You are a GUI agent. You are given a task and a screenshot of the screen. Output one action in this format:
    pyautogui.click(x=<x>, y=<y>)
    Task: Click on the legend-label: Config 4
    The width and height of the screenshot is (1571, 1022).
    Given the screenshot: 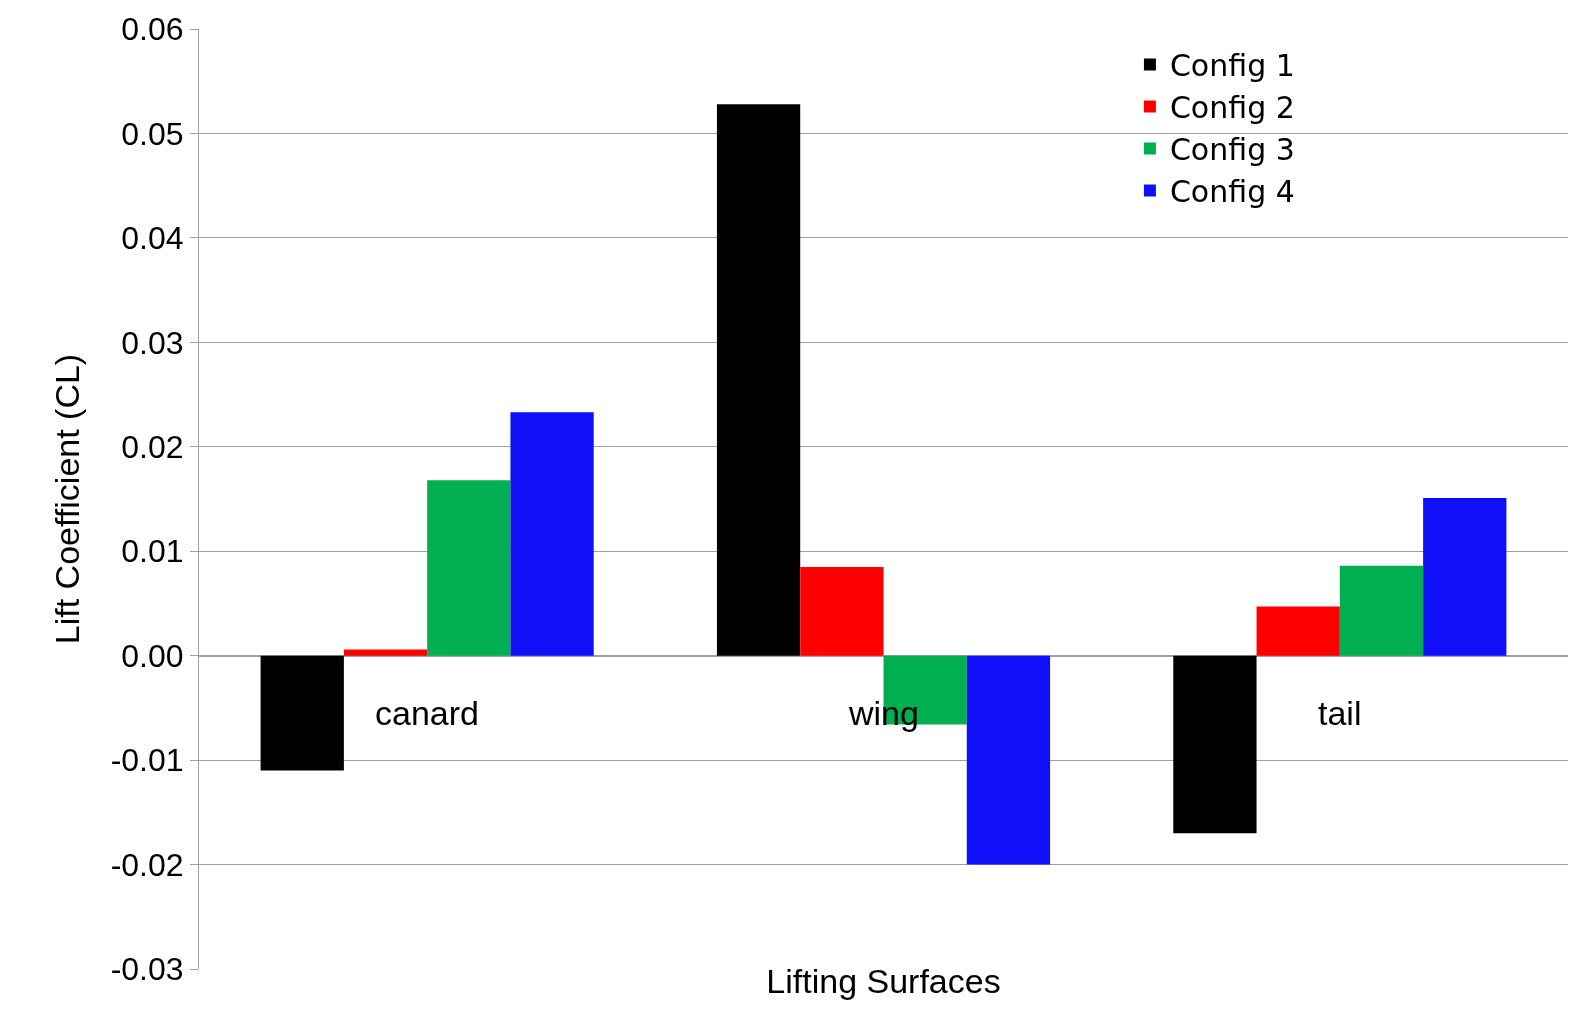 What is the action you would take?
    pyautogui.click(x=1232, y=192)
    